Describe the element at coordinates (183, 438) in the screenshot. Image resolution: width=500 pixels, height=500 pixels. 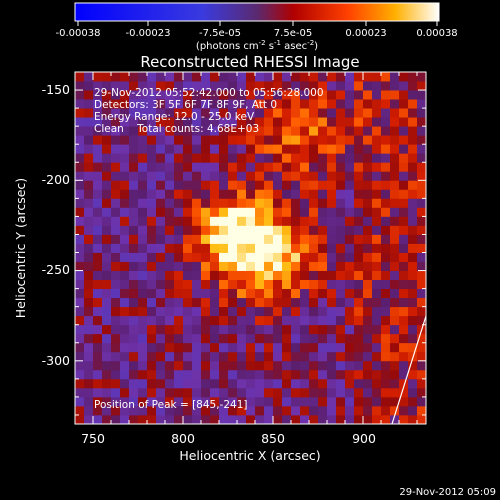
I see `x-tick-label: 800` at that location.